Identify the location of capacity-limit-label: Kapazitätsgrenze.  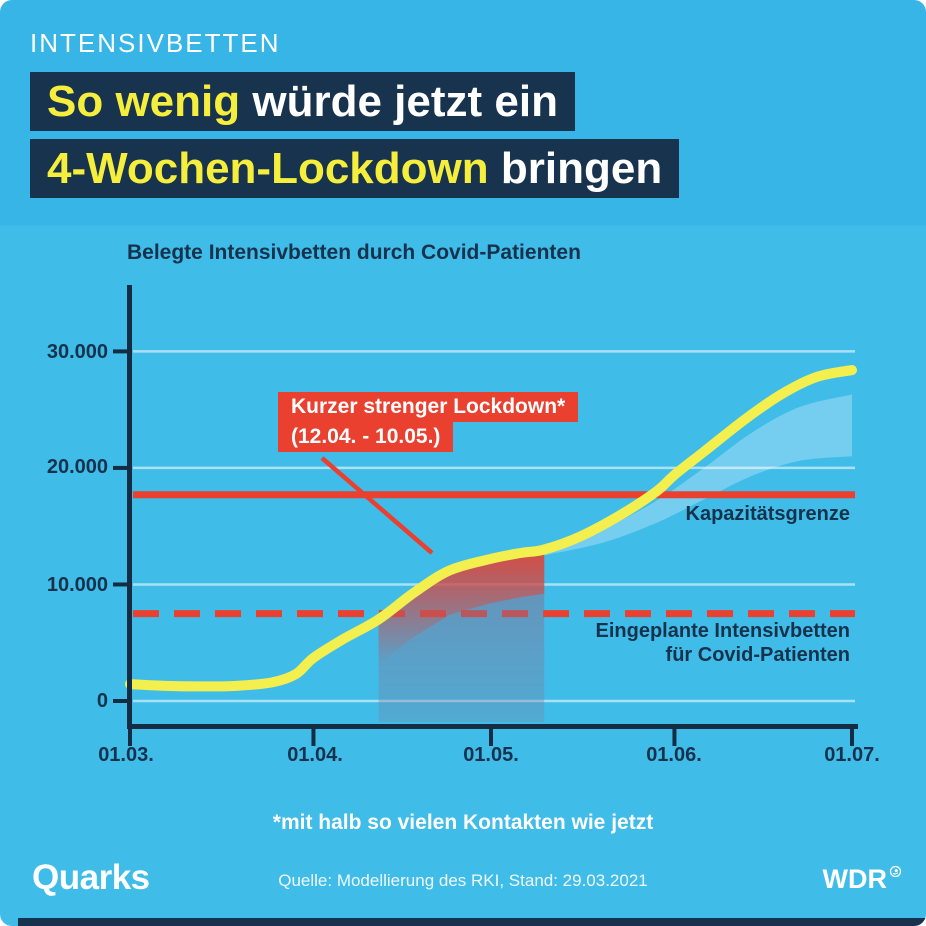
(768, 514).